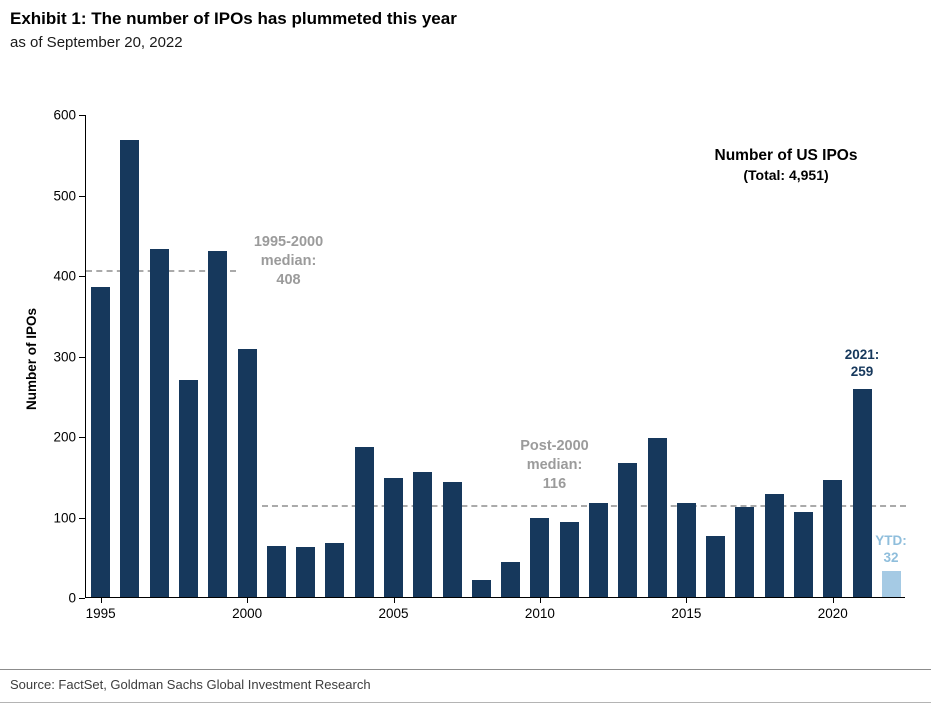 This screenshot has height=704, width=931. I want to click on median-line-post-2000, so click(584, 505).